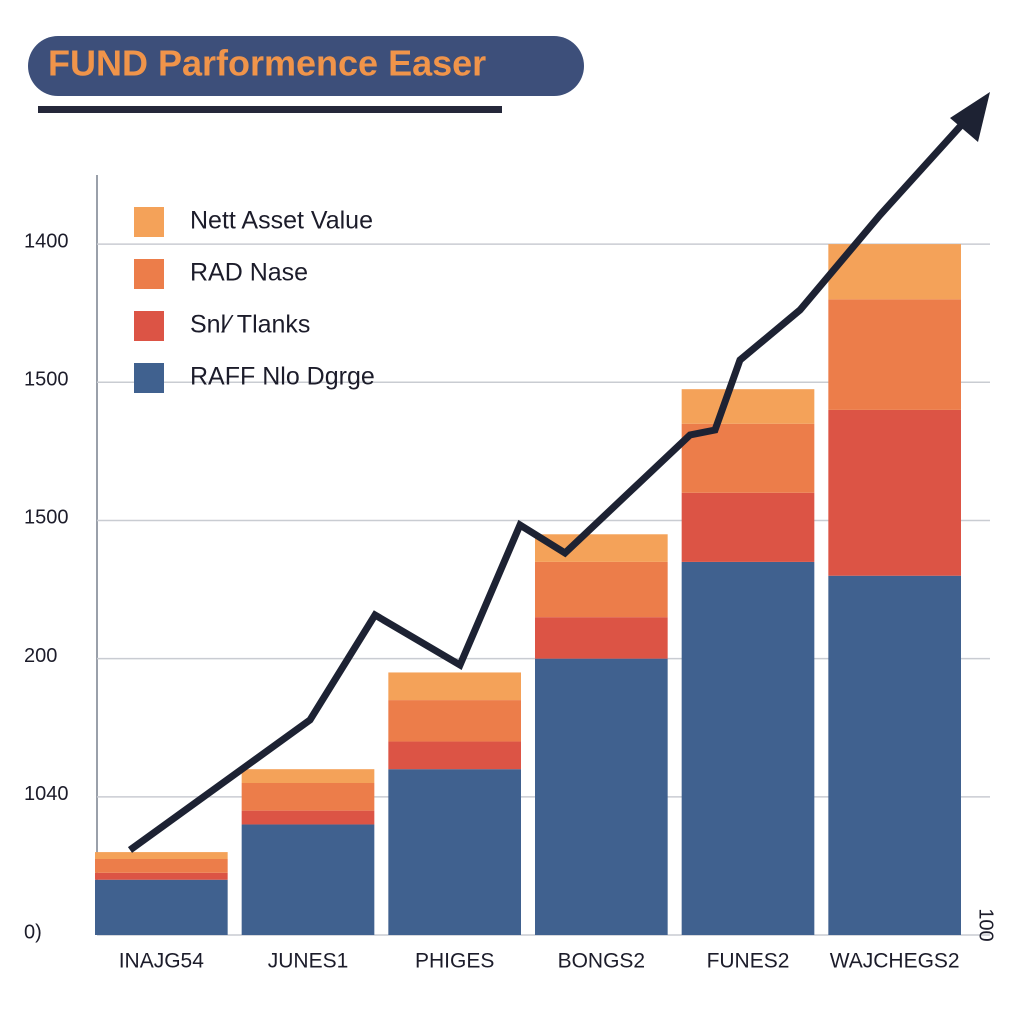  Describe the element at coordinates (40, 656) in the screenshot. I see `y-tick-label: 200` at that location.